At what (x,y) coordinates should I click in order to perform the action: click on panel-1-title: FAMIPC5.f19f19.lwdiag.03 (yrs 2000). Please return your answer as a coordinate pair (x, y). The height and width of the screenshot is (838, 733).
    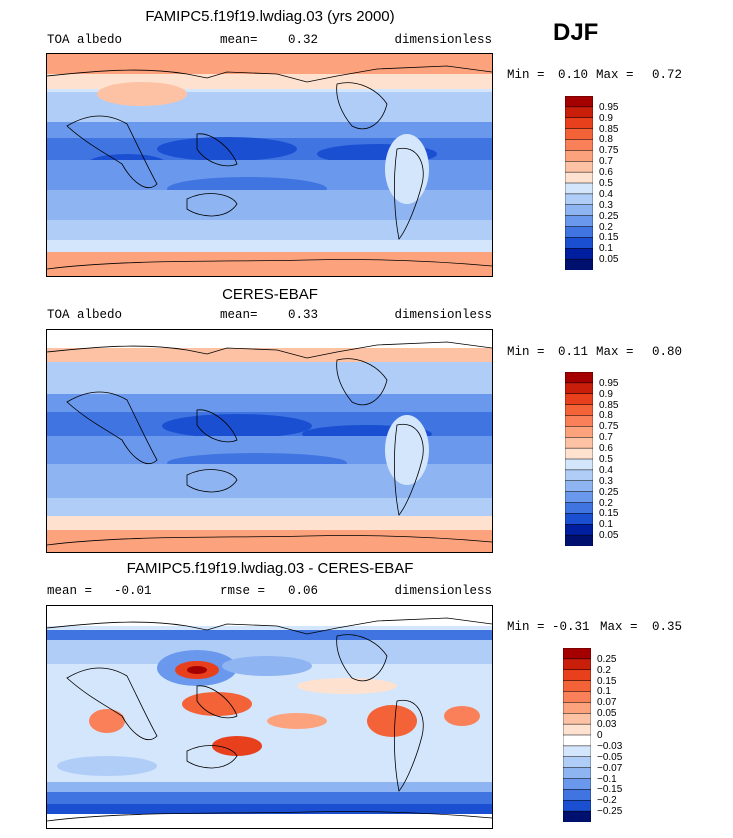
    Looking at the image, I should click on (270, 16).